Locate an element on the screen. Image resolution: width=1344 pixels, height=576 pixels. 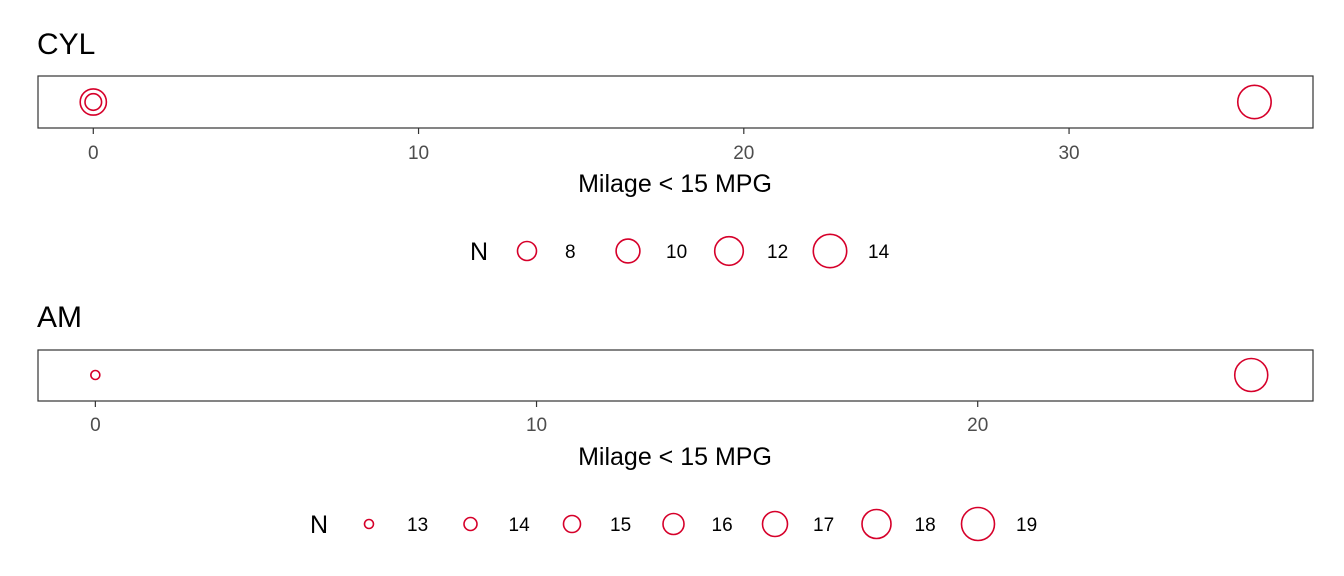
points-am is located at coordinates (679, 375).